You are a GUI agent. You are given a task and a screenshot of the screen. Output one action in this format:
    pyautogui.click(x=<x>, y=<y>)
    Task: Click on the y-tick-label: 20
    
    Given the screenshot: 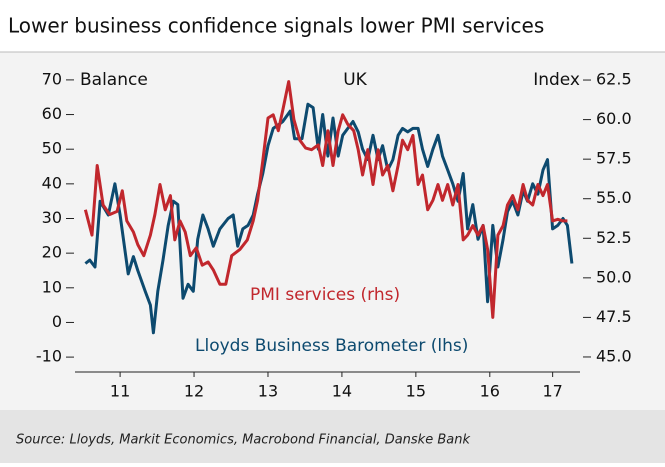 What is the action you would take?
    pyautogui.click(x=52, y=252)
    